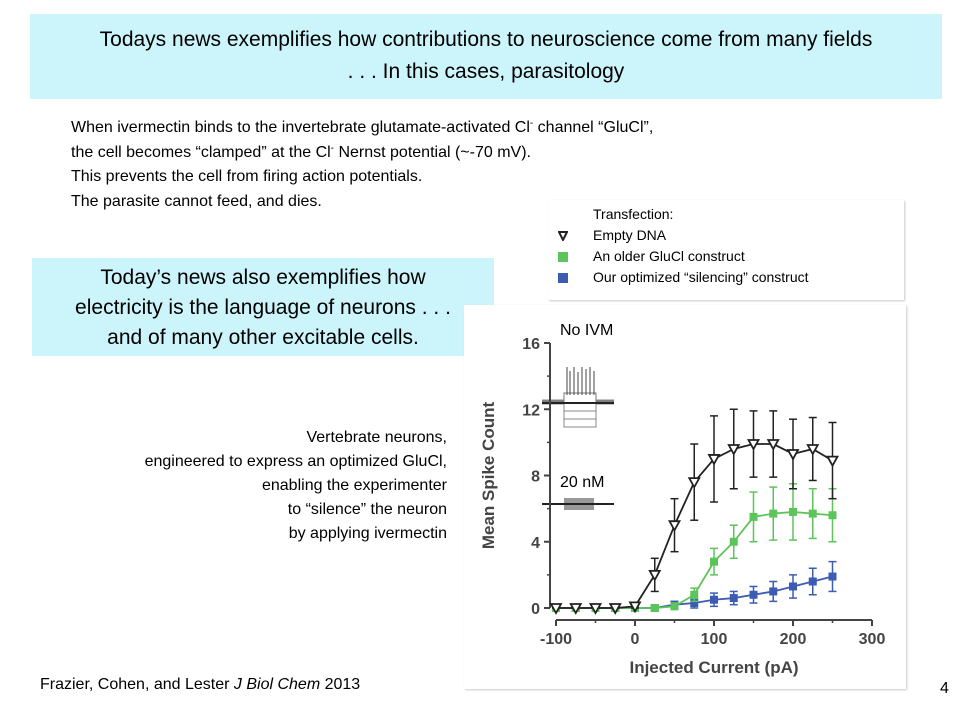 The image size is (960, 720). Describe the element at coordinates (367, 509) in the screenshot. I see `vertebrate-line-4: to “silence” the neuron` at that location.